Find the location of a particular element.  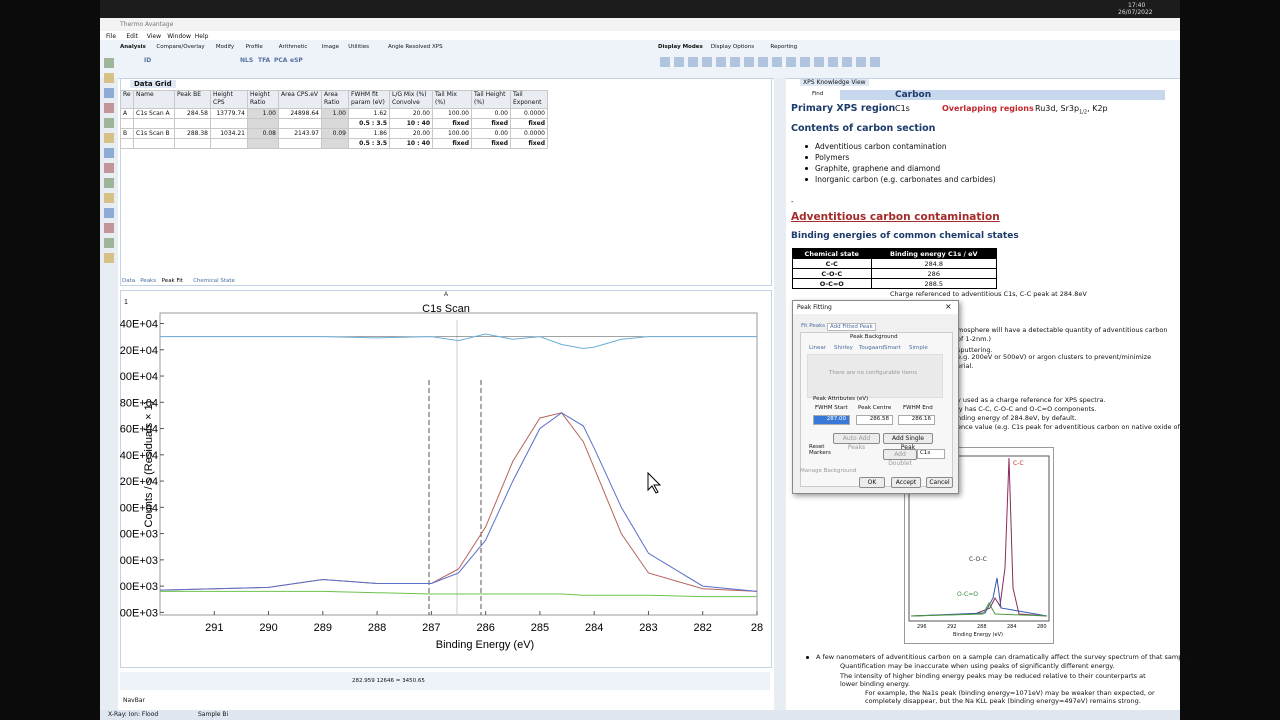

grid-cell: C1s Scan B is located at coordinates (154, 133).